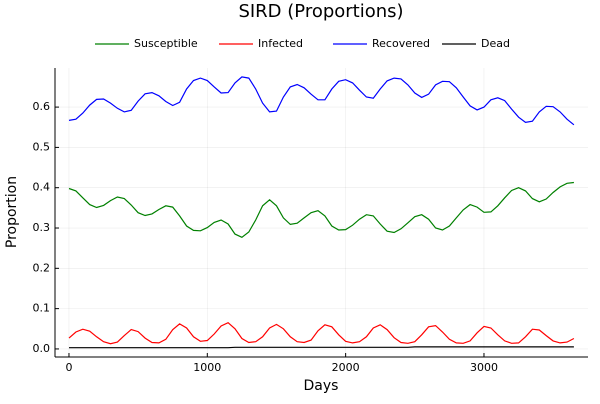 This screenshot has height=404, width=600. I want to click on y-tick-label: 0.6, so click(42, 106).